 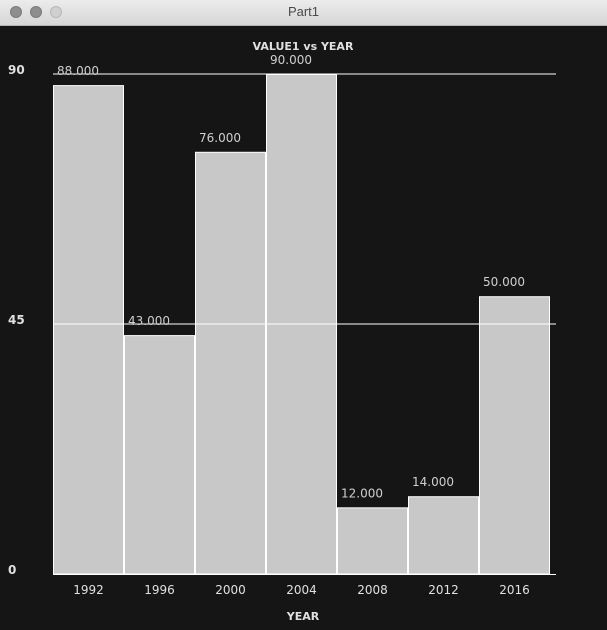 What do you see at coordinates (514, 435) in the screenshot?
I see `bar-2016` at bounding box center [514, 435].